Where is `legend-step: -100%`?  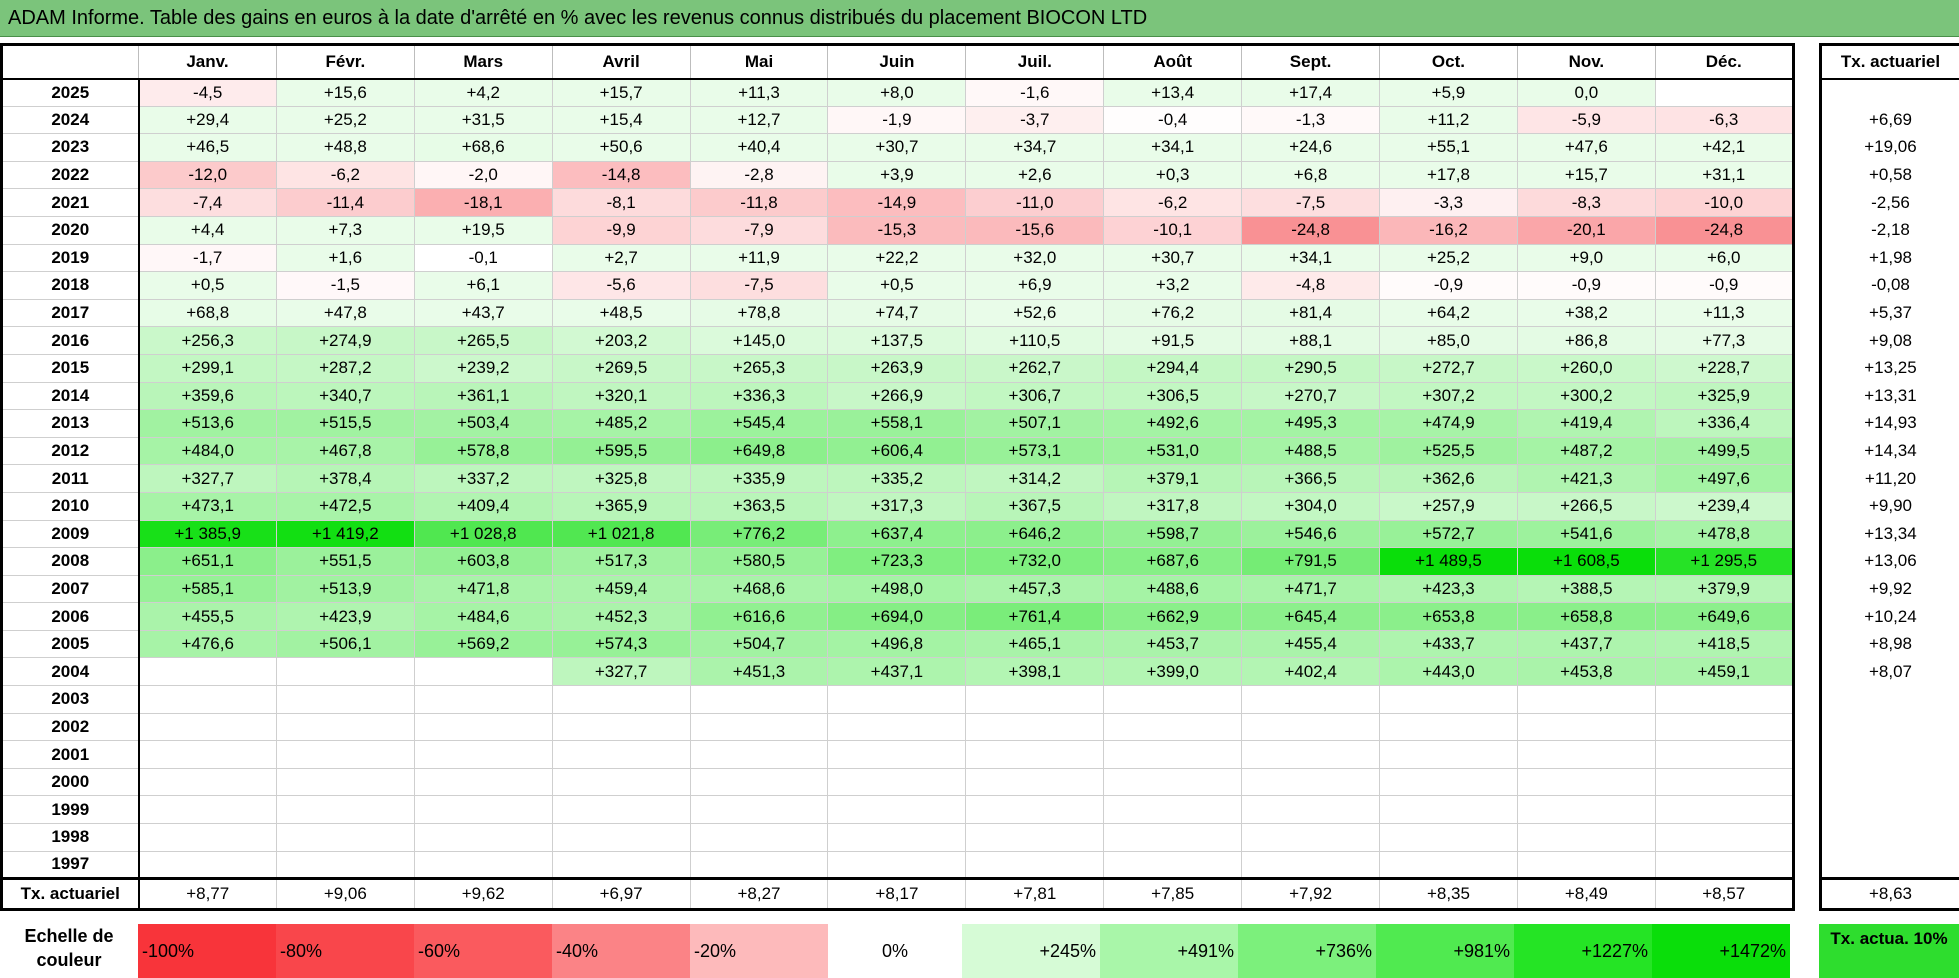
legend-step: -100% is located at coordinates (207, 951).